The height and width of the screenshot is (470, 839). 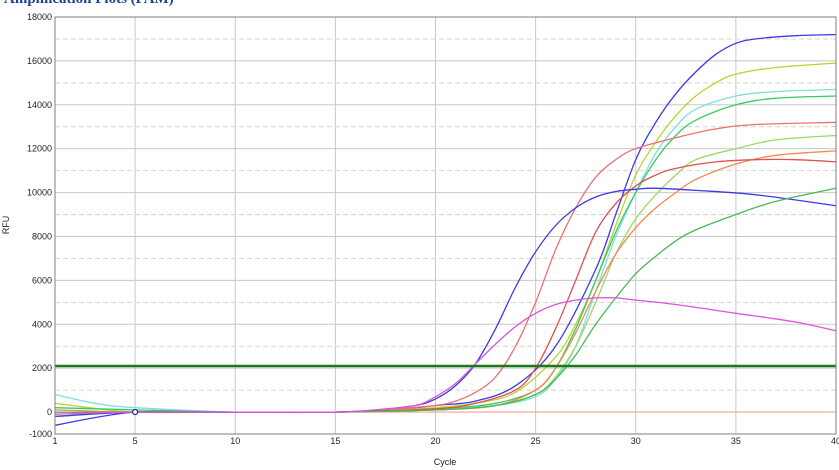 I want to click on x-tick-label: 40, so click(x=835, y=441).